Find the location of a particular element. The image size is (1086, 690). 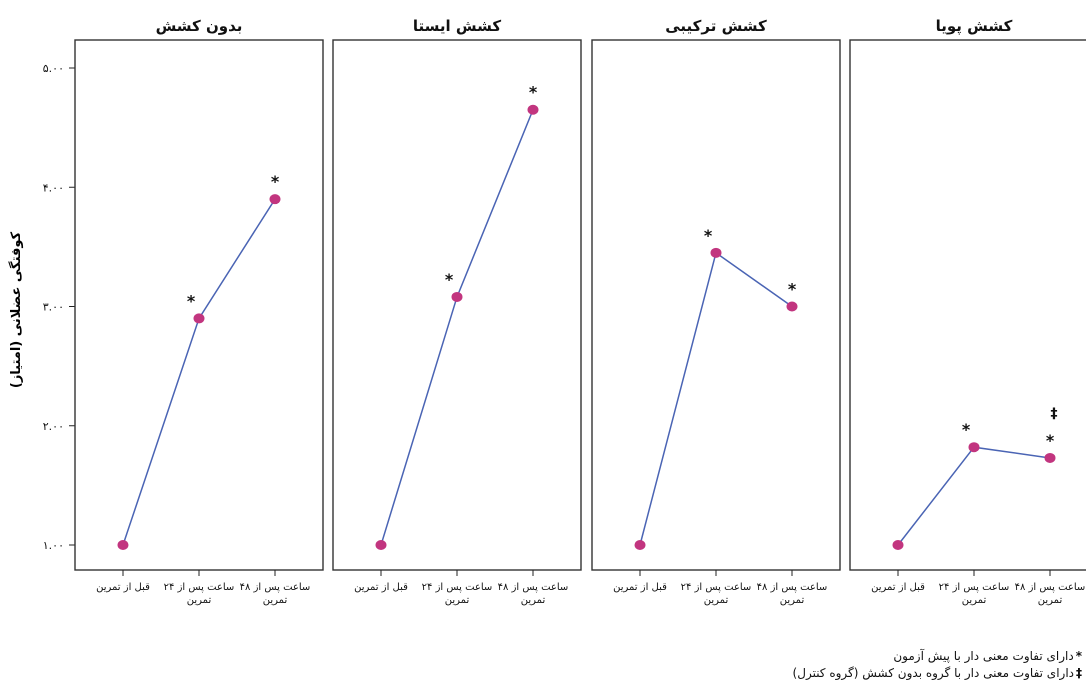

panel-title: کشش ایستا is located at coordinates (457, 26).